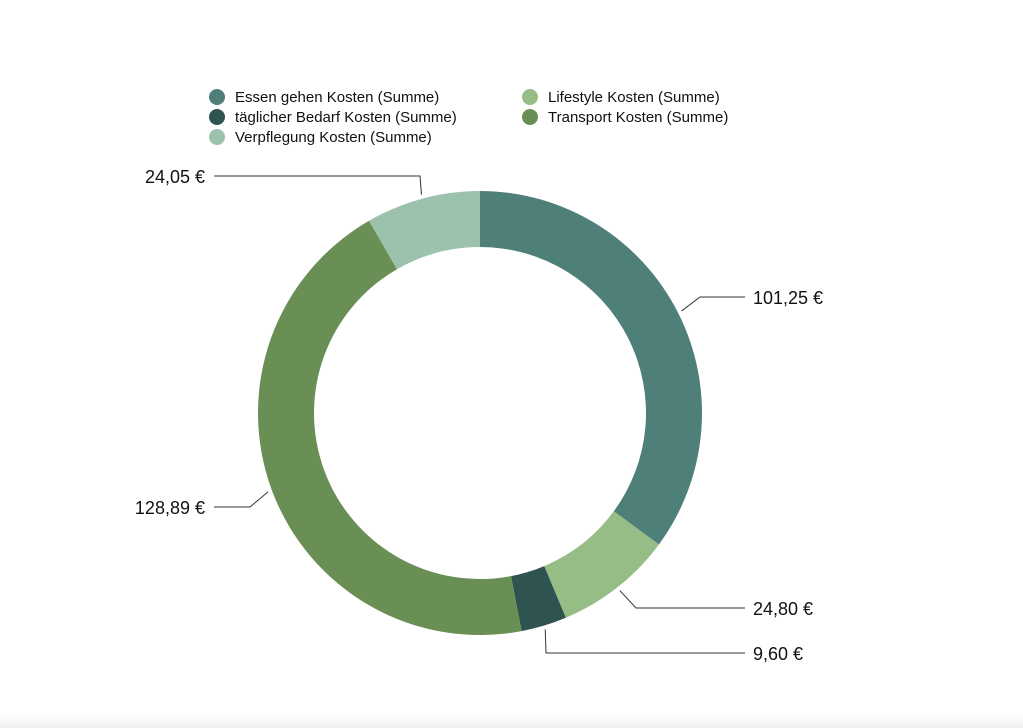  I want to click on legend-item: Essen gehen Kosten (Summe), so click(324, 97).